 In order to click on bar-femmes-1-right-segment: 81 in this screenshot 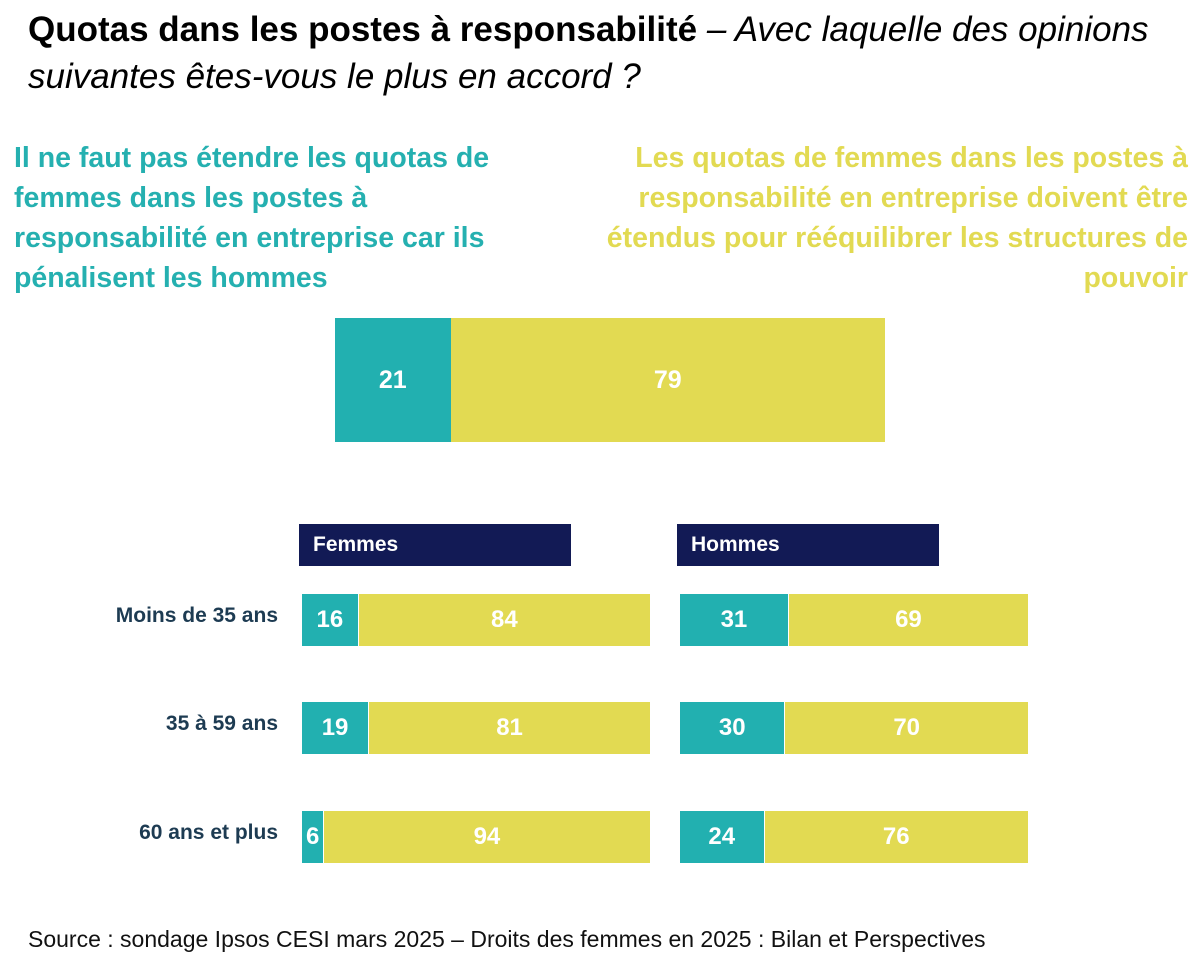, I will do `click(509, 728)`.